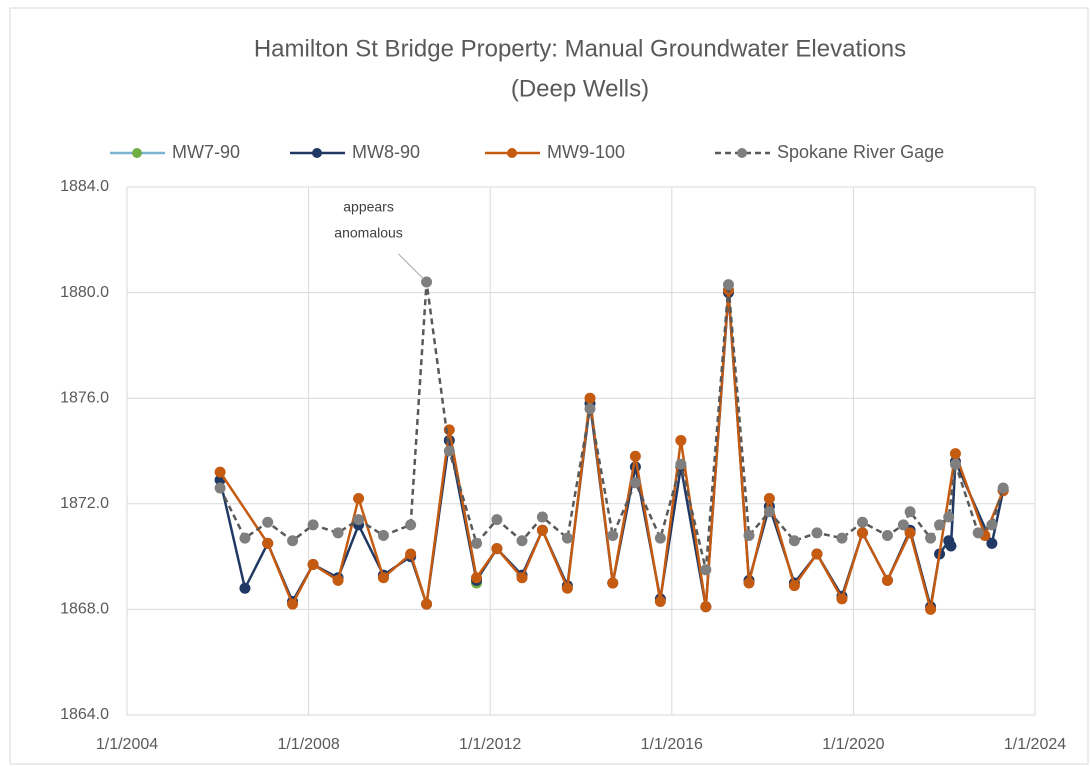 The image size is (1090, 766). I want to click on y-tick-label: 1868.0, so click(84, 609).